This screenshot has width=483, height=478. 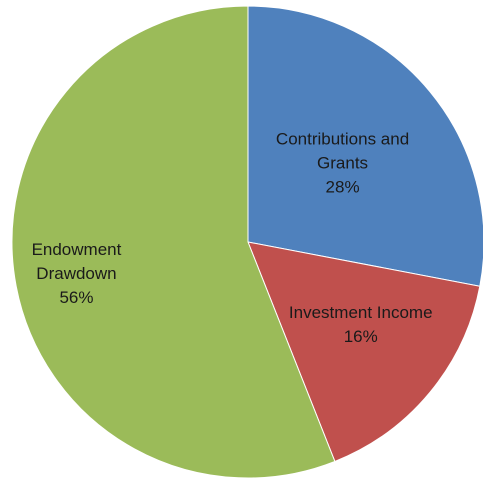 What do you see at coordinates (342, 138) in the screenshot?
I see `pie-slice-label-line-0-0: Contributions and` at bounding box center [342, 138].